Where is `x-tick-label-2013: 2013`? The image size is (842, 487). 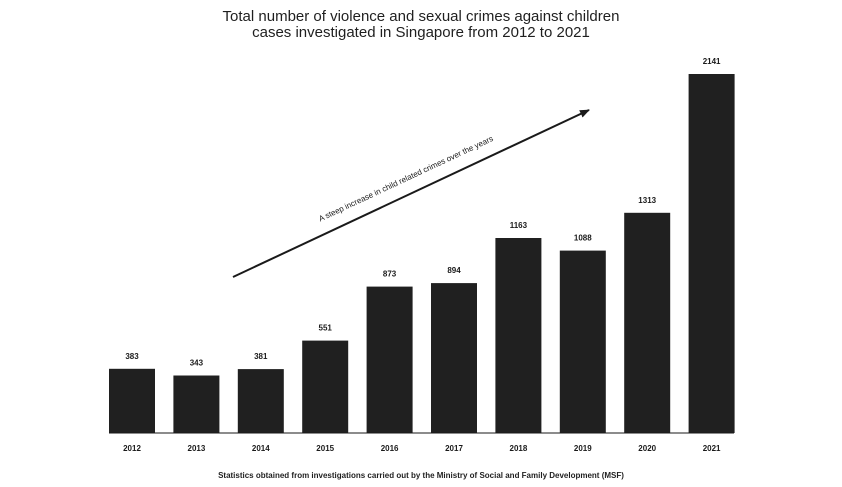 x-tick-label-2013: 2013 is located at coordinates (197, 448).